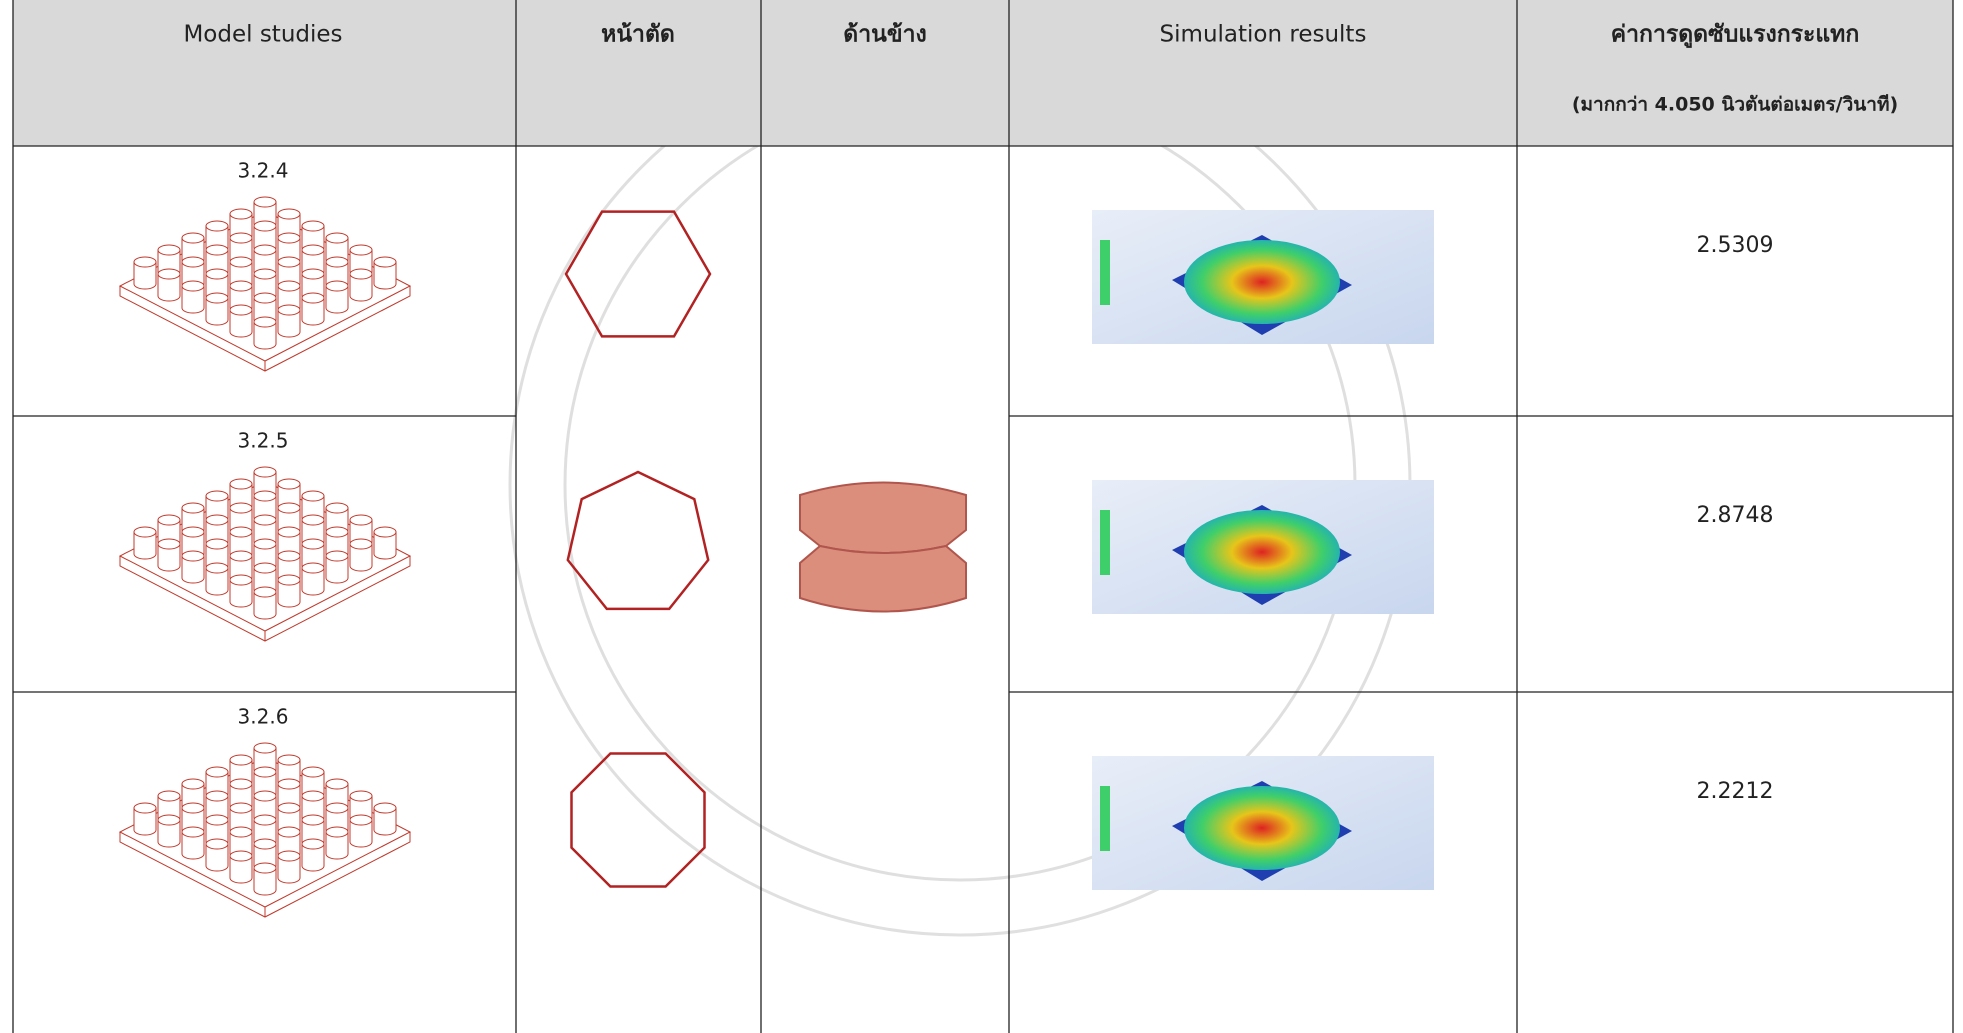  What do you see at coordinates (884, 35) in the screenshot?
I see `header-side: ด้านข้าง` at bounding box center [884, 35].